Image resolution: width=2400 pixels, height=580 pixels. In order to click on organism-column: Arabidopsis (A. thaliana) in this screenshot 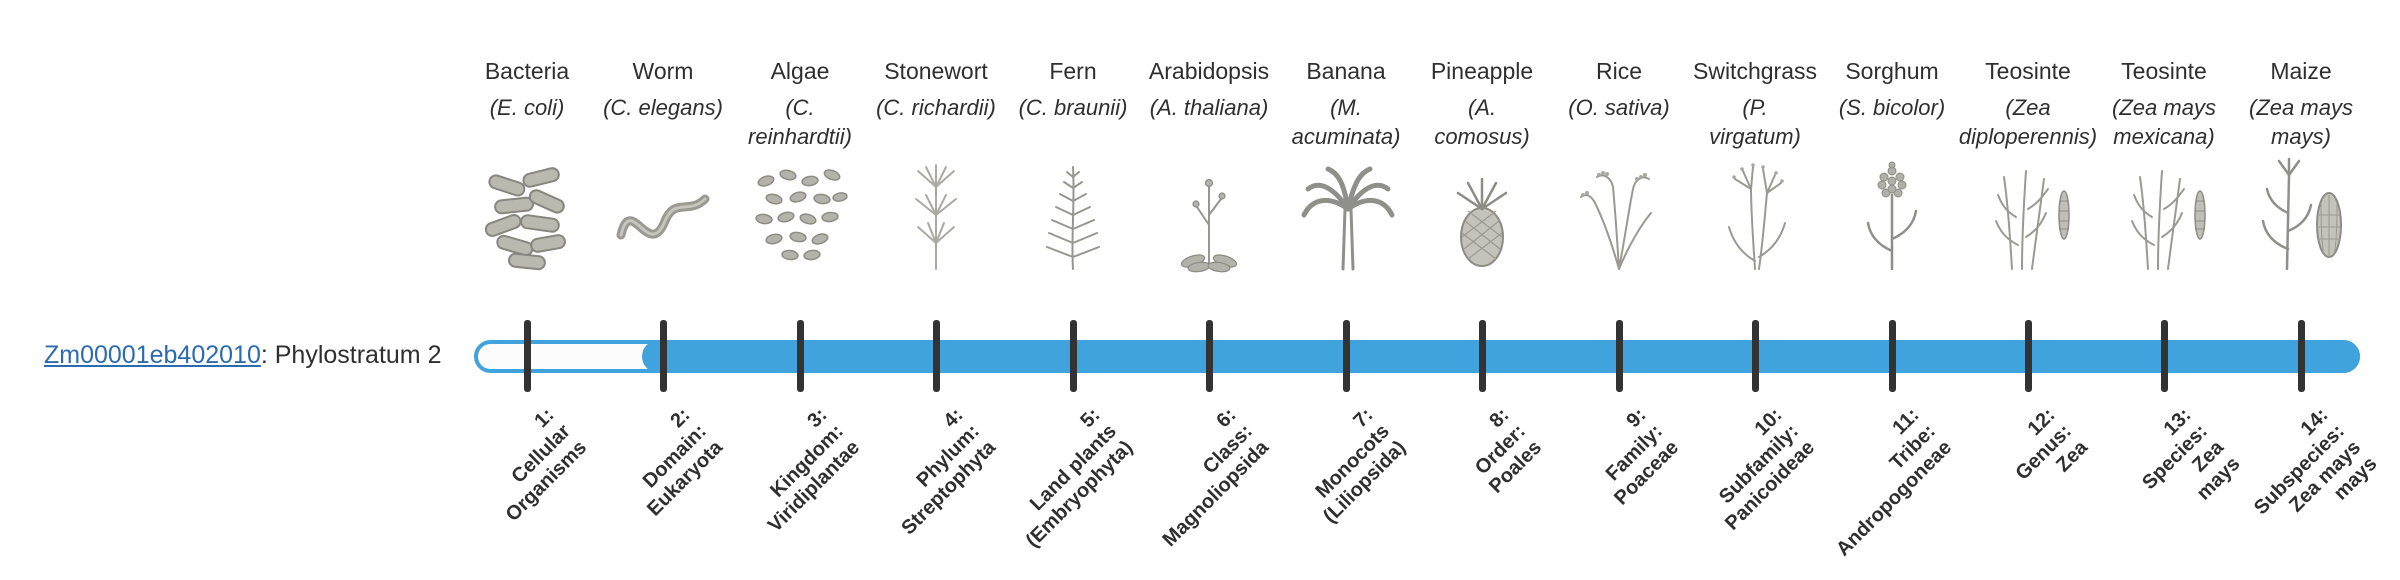, I will do `click(1209, 168)`.